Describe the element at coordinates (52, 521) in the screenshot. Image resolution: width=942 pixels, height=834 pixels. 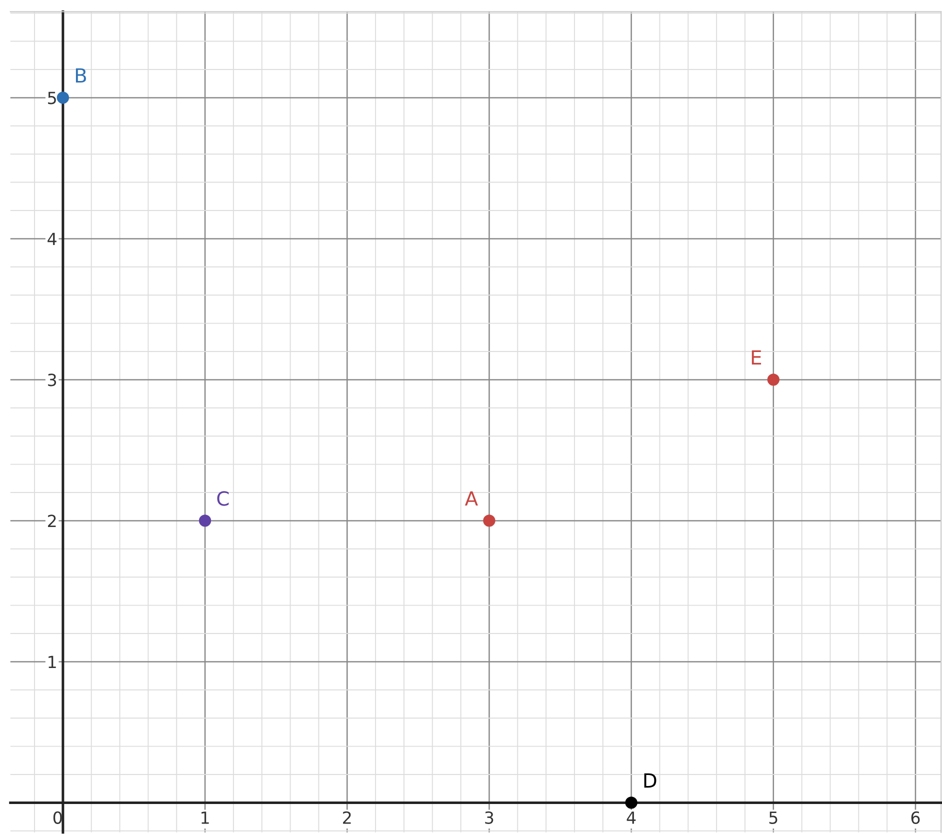
I see `y-tick-label: 2` at that location.